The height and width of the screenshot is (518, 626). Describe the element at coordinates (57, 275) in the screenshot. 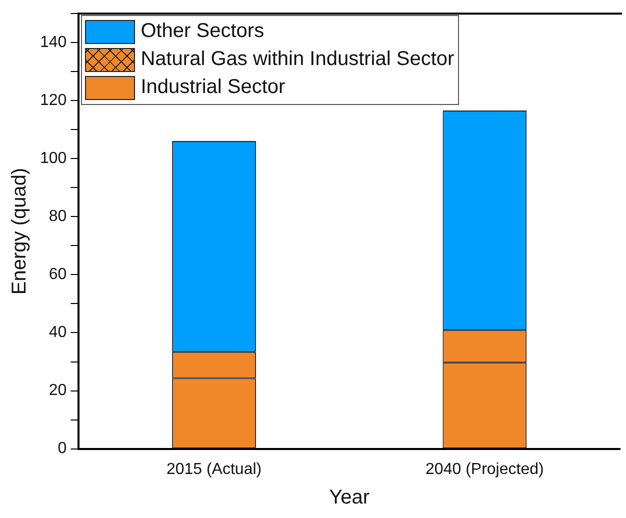

I see `y-tick-label: 60` at that location.